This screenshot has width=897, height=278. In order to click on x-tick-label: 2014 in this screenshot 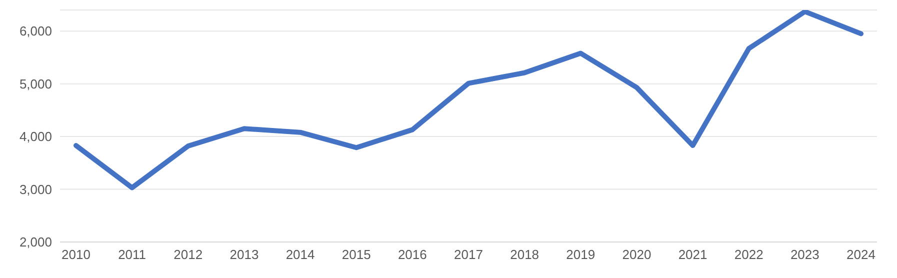, I will do `click(300, 254)`.